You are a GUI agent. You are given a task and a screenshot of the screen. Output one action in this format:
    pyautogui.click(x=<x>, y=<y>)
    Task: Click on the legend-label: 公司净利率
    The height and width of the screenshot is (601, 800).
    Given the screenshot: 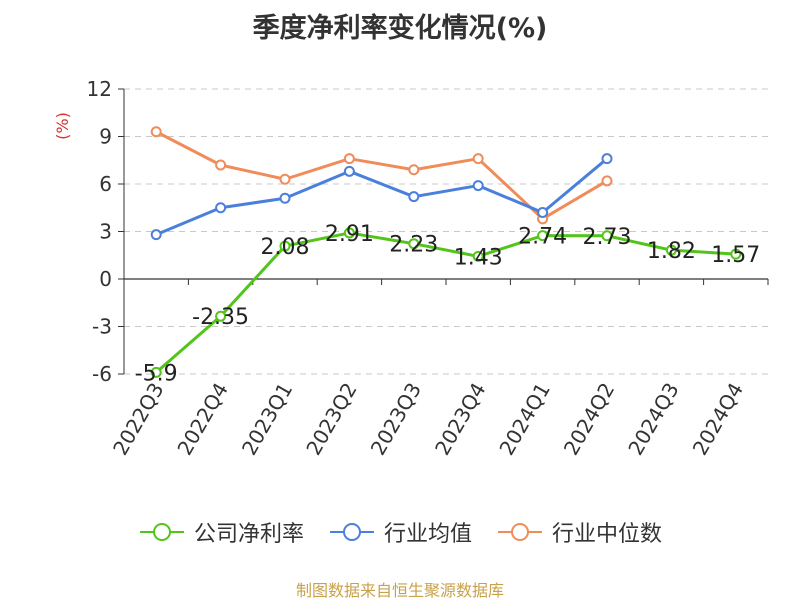 What is the action you would take?
    pyautogui.click(x=248, y=534)
    